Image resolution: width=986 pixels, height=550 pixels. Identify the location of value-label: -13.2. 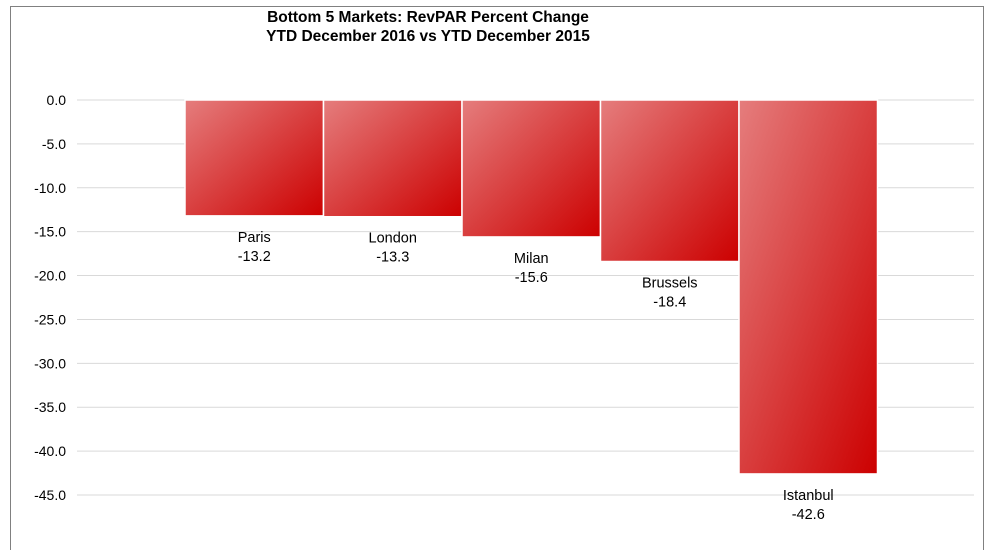
(254, 257).